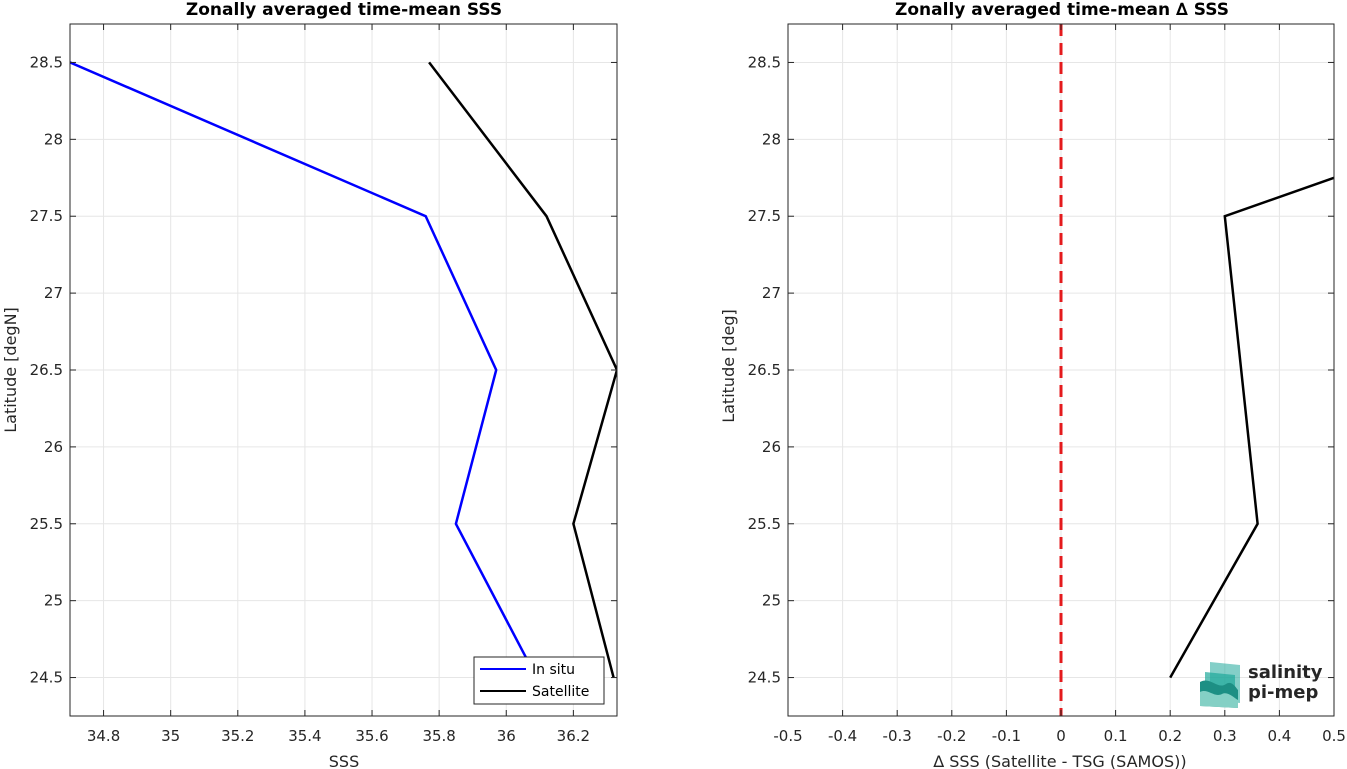  Describe the element at coordinates (1059, 760) in the screenshot. I see `delta-sss-x-axis-label: ∆ SSS (Satellite - TSG (SAMOS))` at that location.